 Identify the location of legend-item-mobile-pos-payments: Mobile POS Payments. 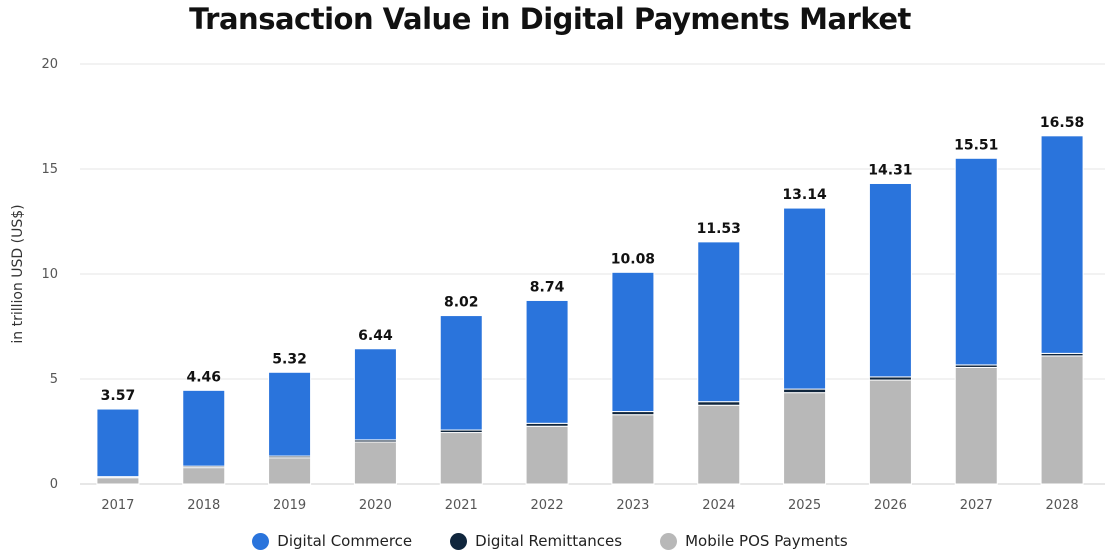
(754, 541).